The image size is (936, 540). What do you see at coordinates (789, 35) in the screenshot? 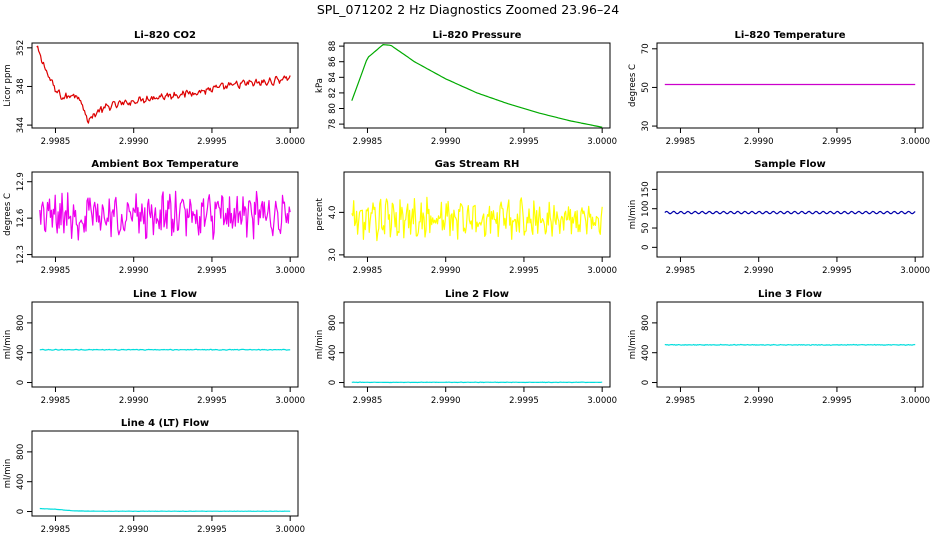
I see `chart-title: Li–820 Temperature` at bounding box center [789, 35].